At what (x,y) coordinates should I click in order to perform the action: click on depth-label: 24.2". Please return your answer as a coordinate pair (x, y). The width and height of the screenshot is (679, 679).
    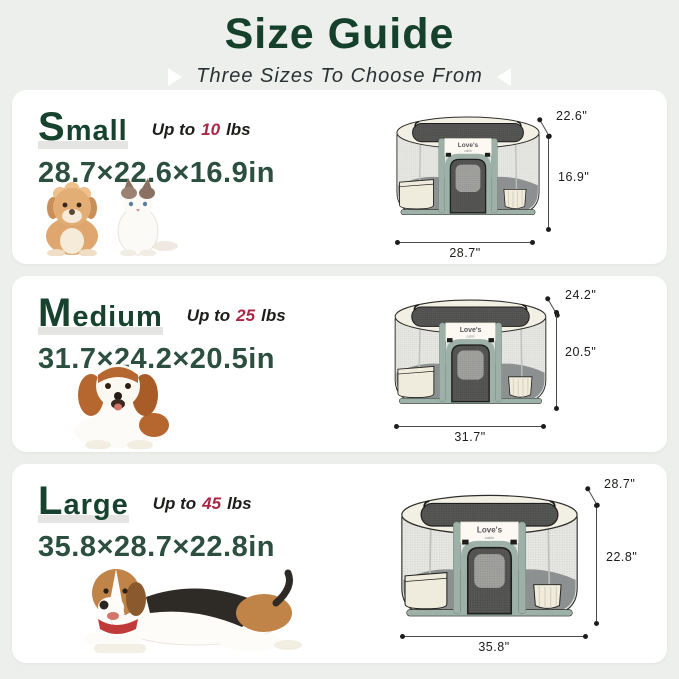
    Looking at the image, I should click on (581, 295).